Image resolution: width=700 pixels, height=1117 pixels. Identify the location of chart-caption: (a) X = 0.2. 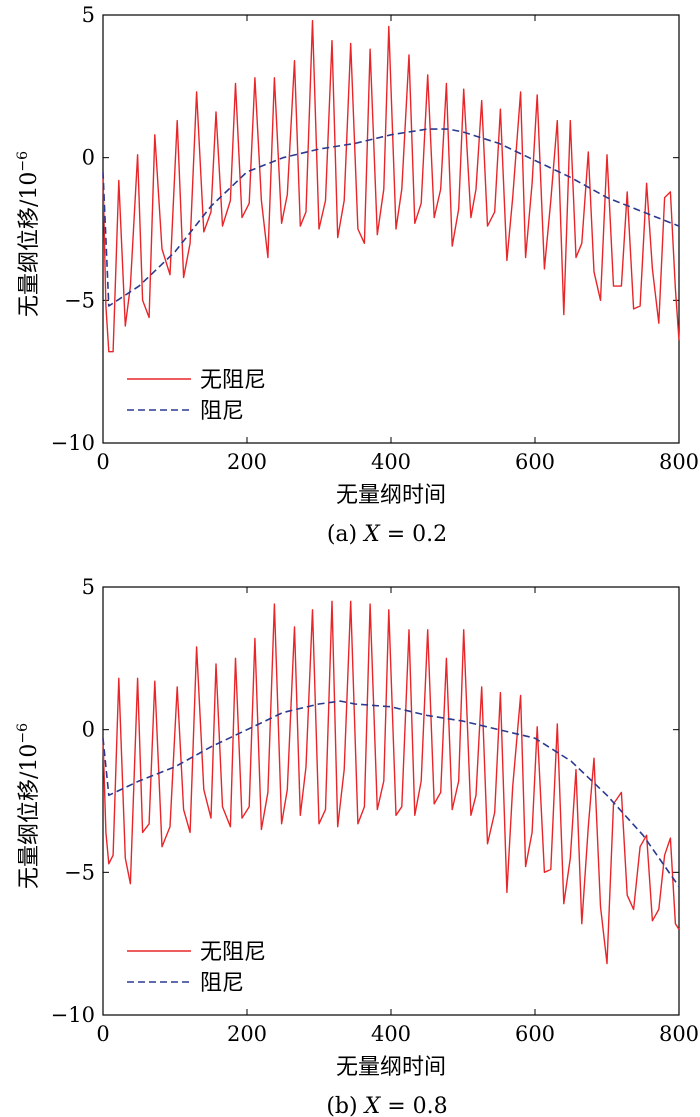
(387, 534).